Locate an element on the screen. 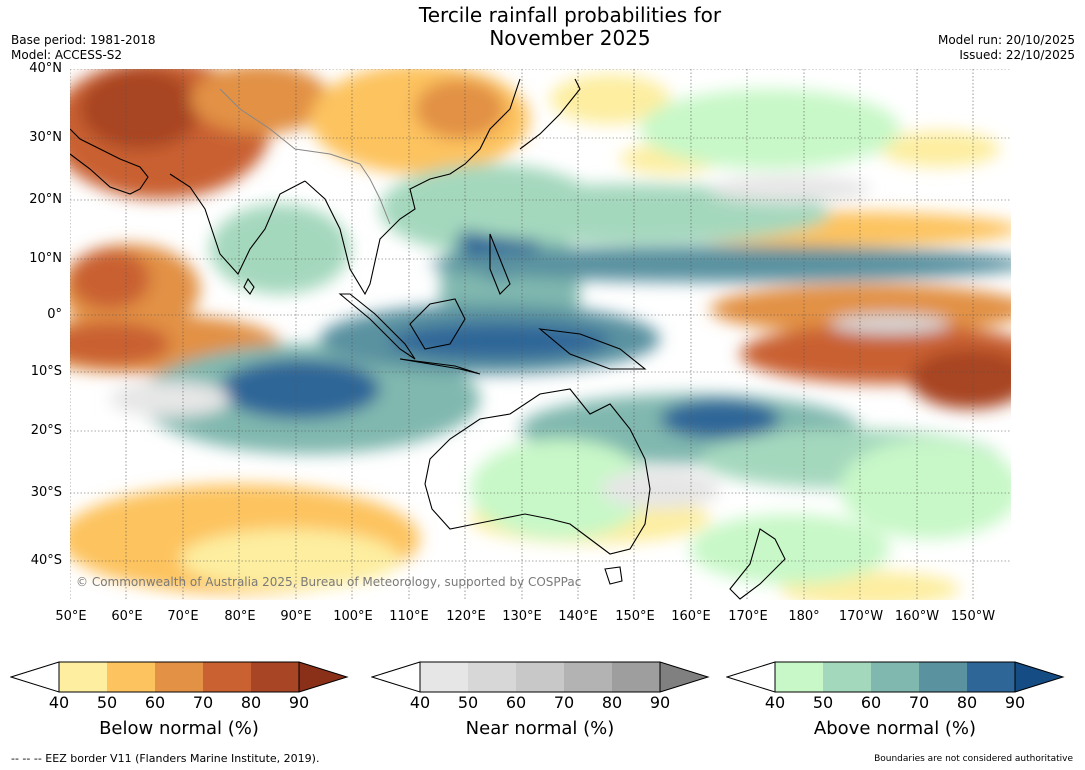  above-tick-50: 50 is located at coordinates (823, 702).